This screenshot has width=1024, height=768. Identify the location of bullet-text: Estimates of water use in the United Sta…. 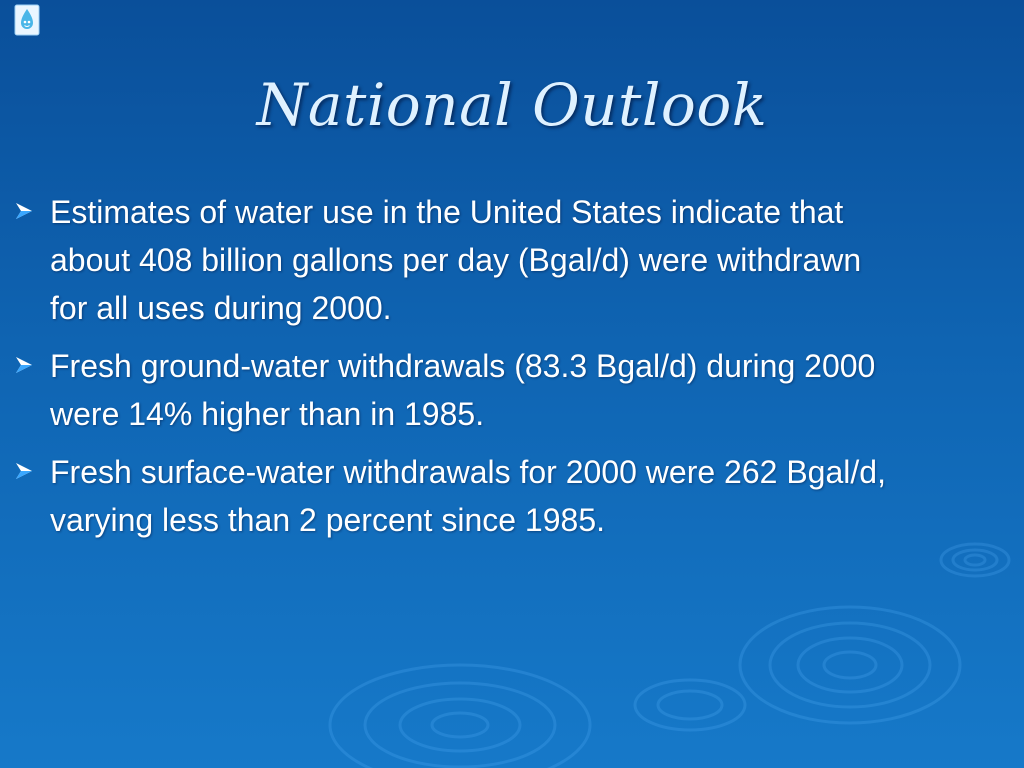
(456, 260).